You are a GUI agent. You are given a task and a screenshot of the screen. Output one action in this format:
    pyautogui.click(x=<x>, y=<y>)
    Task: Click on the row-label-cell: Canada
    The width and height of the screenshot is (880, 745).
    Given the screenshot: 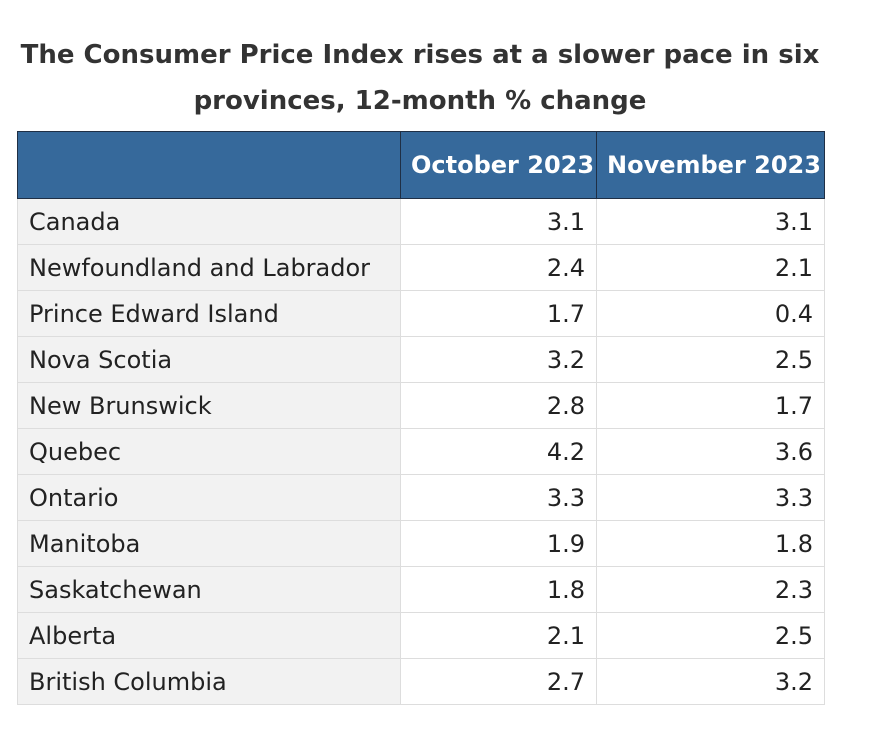 What is the action you would take?
    pyautogui.click(x=209, y=221)
    